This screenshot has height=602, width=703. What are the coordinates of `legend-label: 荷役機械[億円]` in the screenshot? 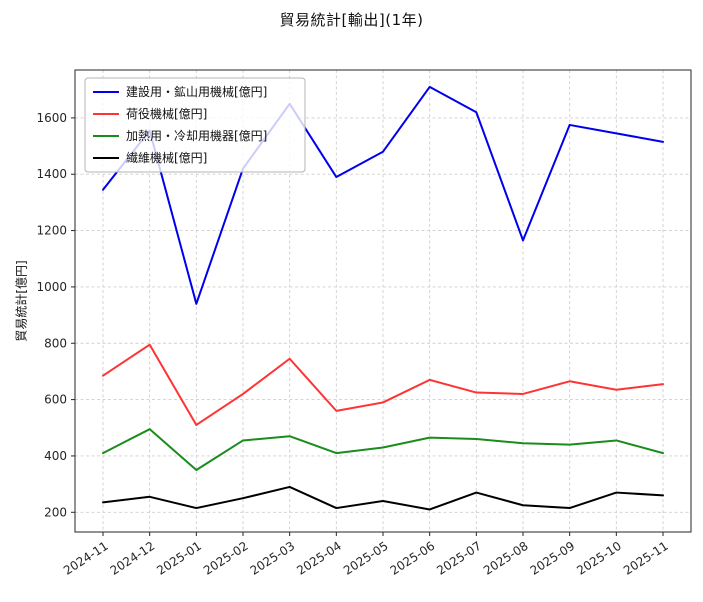 It's located at (166, 113).